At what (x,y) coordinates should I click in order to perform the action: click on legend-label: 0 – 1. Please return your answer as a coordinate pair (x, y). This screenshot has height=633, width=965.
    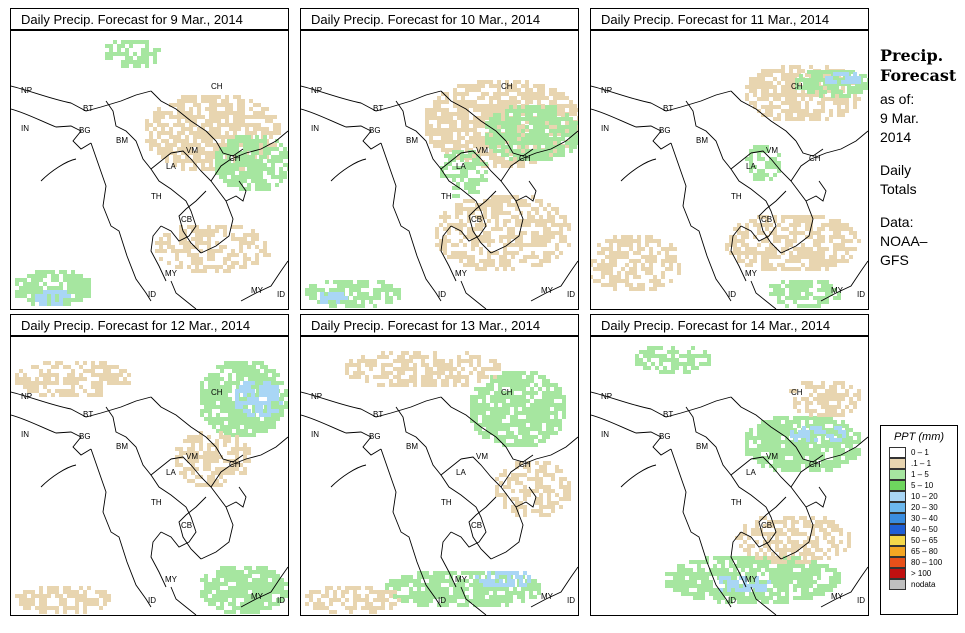
    Looking at the image, I should click on (920, 452).